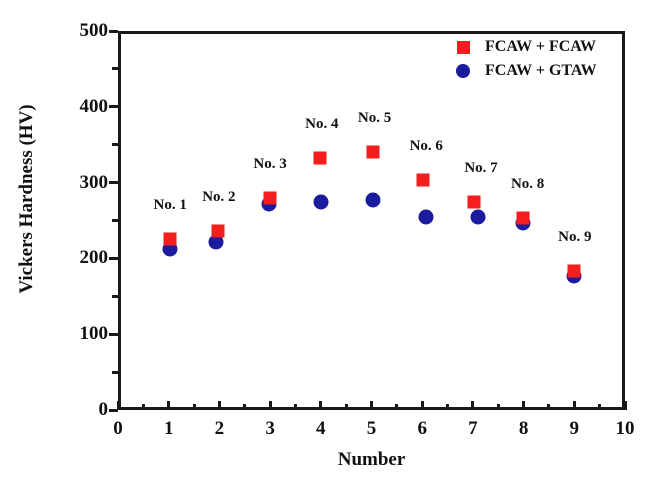 This screenshot has width=669, height=500. I want to click on point-label-6: No. 6, so click(426, 146).